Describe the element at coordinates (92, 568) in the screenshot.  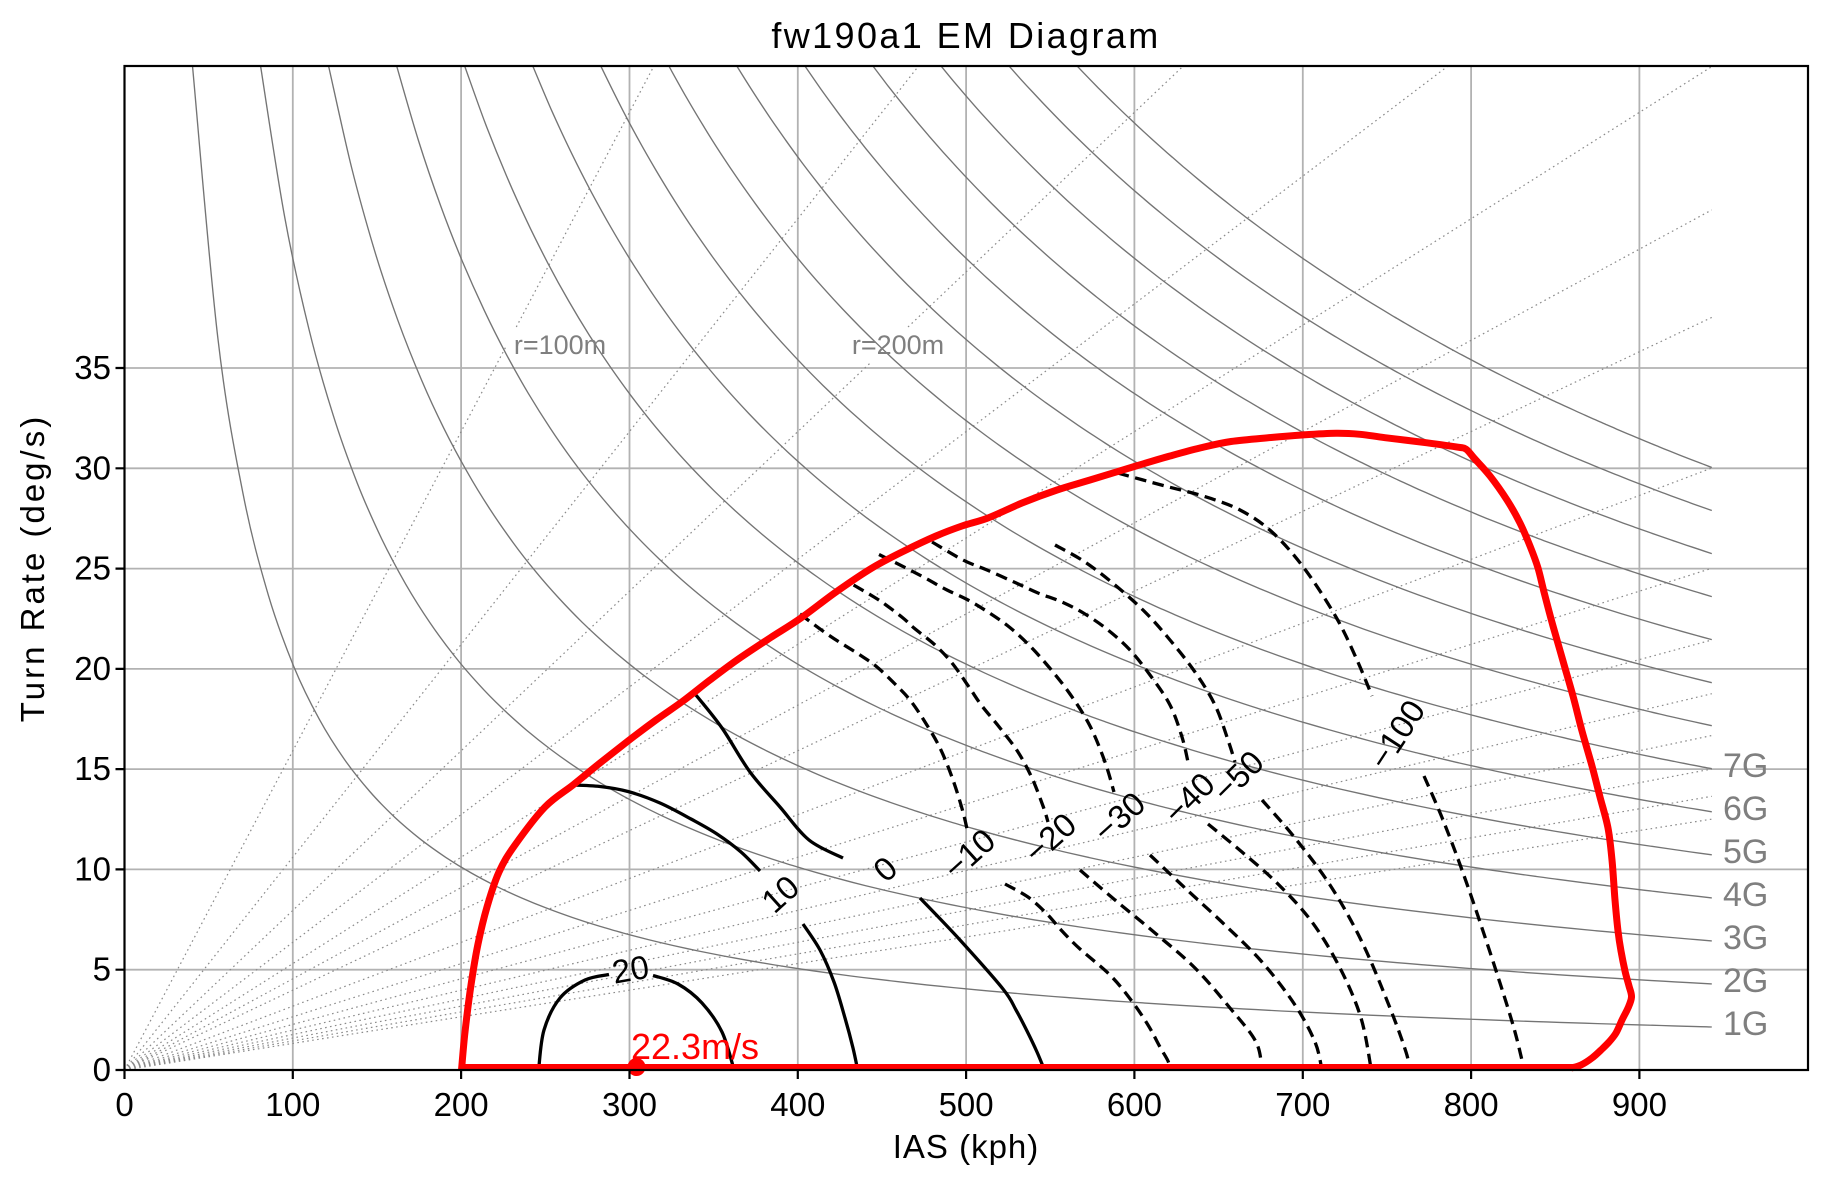
I see `svg-text: 25` at that location.